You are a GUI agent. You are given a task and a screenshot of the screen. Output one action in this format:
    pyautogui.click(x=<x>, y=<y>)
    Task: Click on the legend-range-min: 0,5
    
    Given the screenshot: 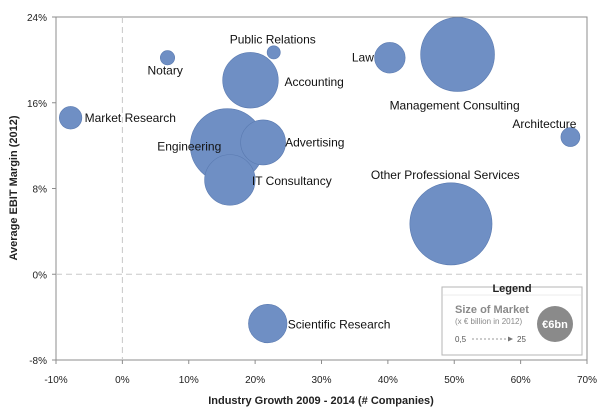 What is the action you would take?
    pyautogui.click(x=461, y=339)
    